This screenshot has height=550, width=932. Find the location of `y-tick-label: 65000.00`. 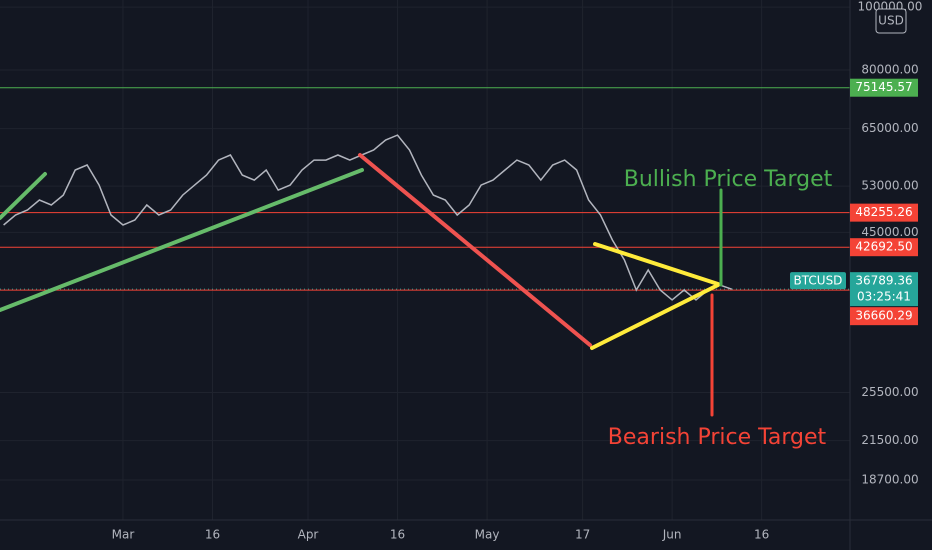

y-tick-label: 65000.00 is located at coordinates (889, 128).